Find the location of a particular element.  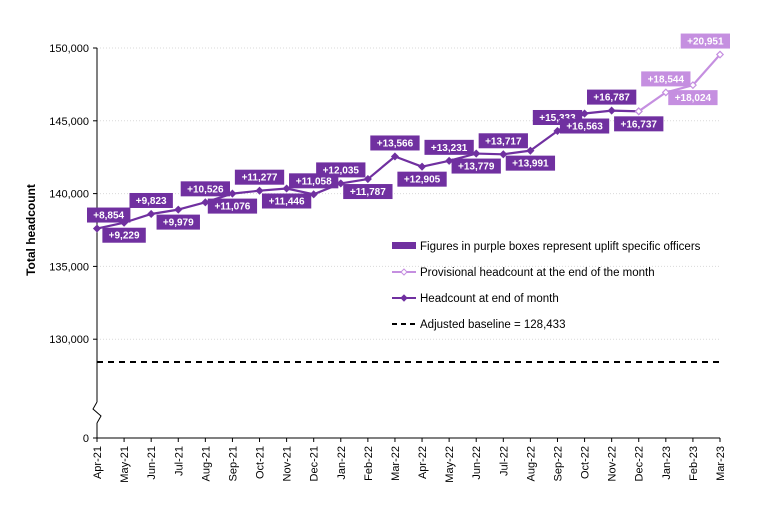

uplift-label: +11,076 is located at coordinates (232, 206).